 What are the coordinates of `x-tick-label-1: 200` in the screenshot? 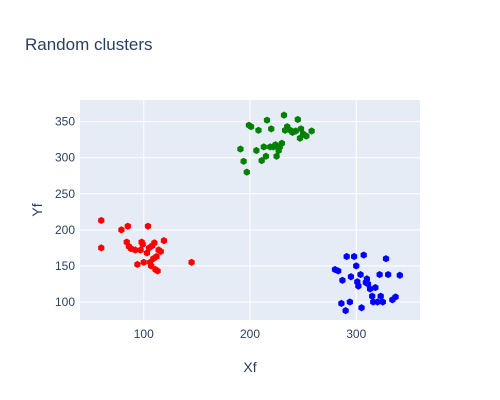 It's located at (250, 334).